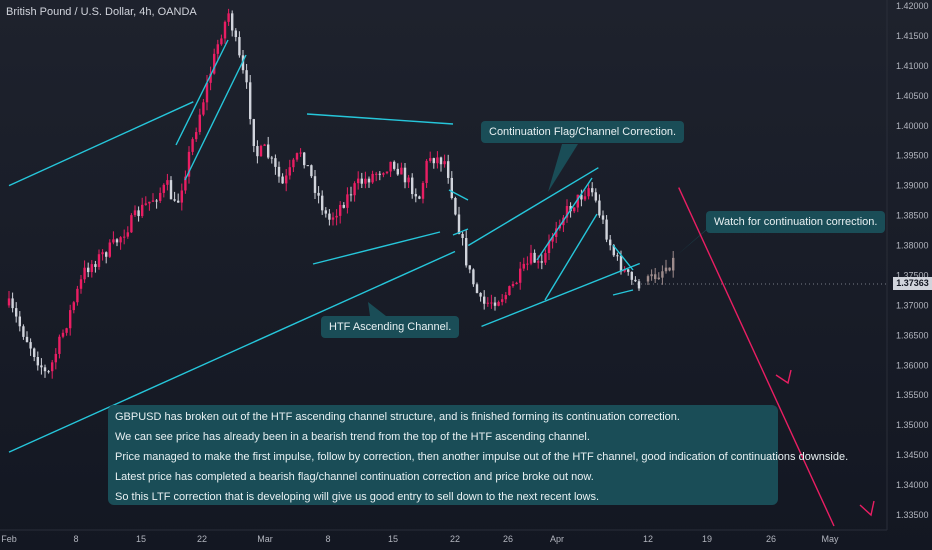 The height and width of the screenshot is (550, 932). What do you see at coordinates (9, 539) in the screenshot?
I see `x-tick-label: Feb` at bounding box center [9, 539].